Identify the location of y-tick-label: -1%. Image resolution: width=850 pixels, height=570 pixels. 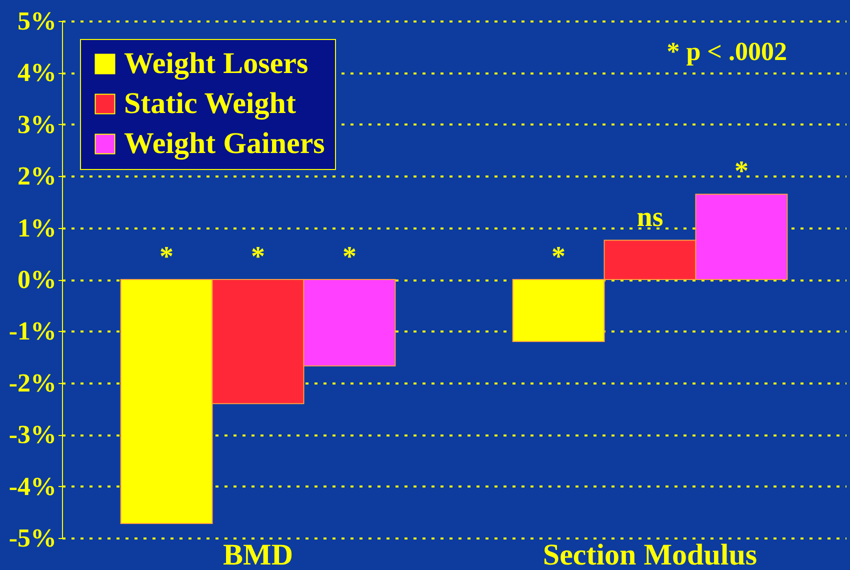
(32, 331).